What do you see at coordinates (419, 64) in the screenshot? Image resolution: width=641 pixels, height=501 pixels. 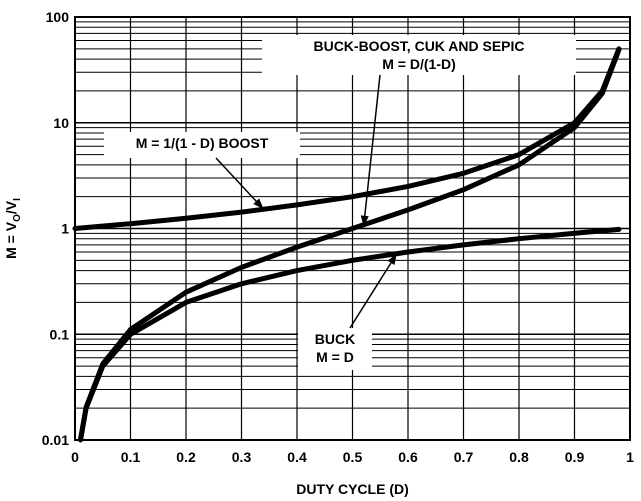 I see `annotation-label: M = D/(1-D)` at bounding box center [419, 64].